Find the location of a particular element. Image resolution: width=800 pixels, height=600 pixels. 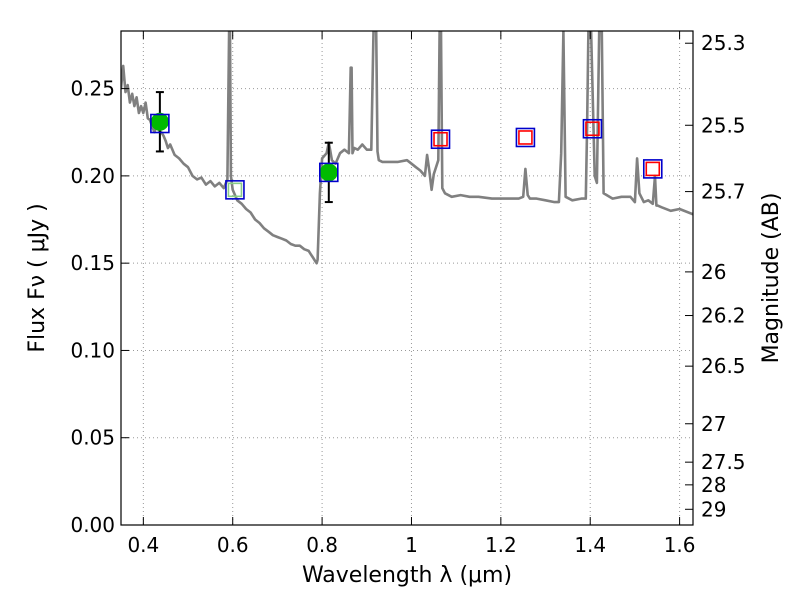

y-tick-label: 0.20 is located at coordinates (92, 176).